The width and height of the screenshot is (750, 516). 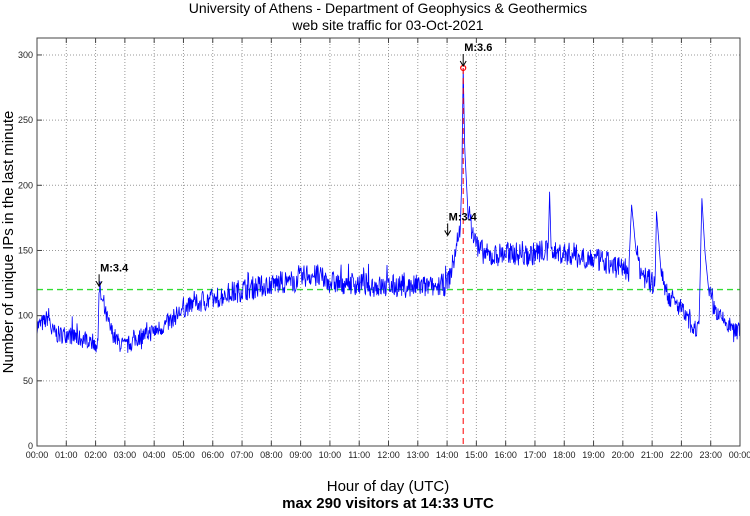 I want to click on x-tick-label: 18:00, so click(x=564, y=455).